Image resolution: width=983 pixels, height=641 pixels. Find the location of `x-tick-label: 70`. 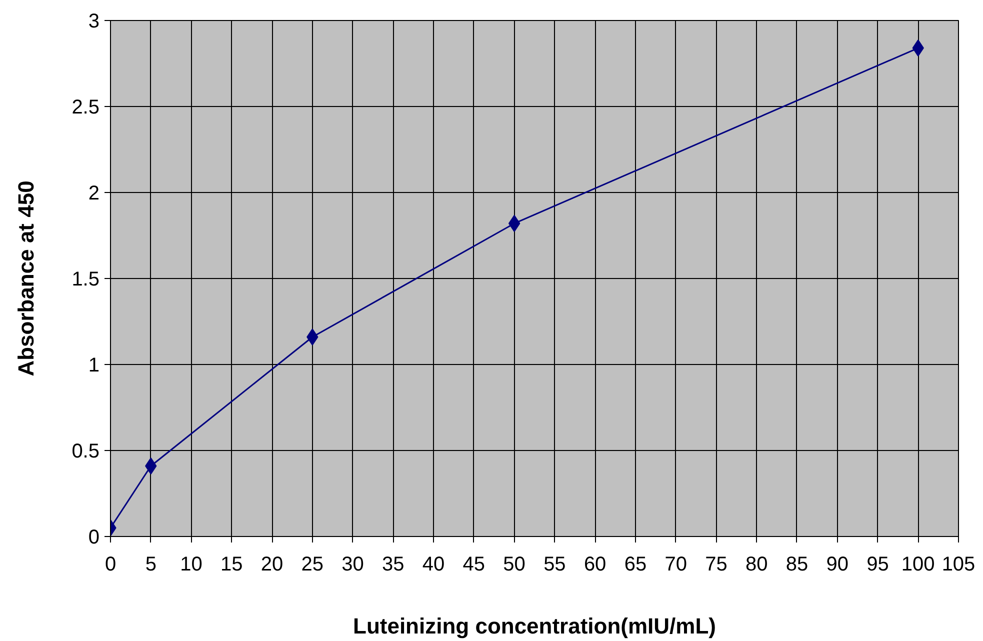

x-tick-label: 70 is located at coordinates (675, 565).